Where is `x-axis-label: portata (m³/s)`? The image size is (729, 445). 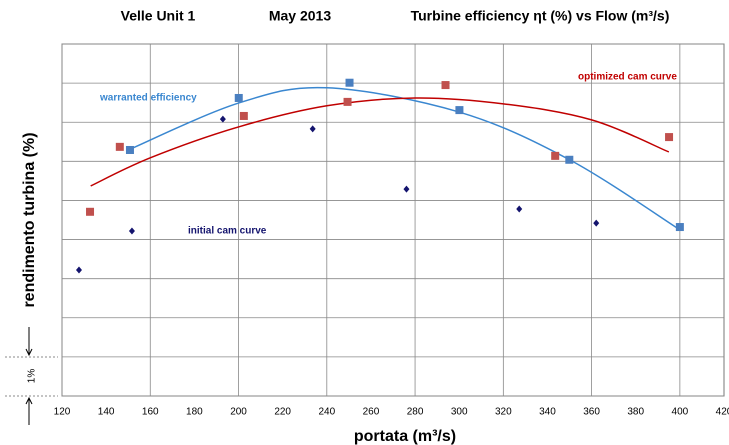 x-axis-label: portata (m³/s) is located at coordinates (405, 436).